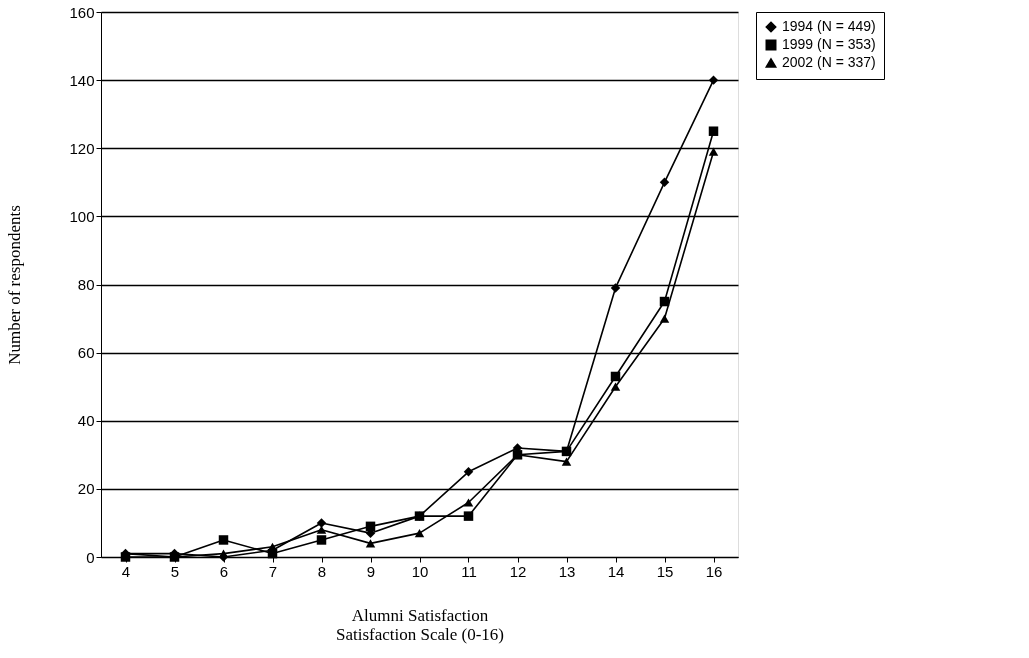 This screenshot has height=658, width=1029. What do you see at coordinates (82, 80) in the screenshot?
I see `y-tick-label: 140` at bounding box center [82, 80].